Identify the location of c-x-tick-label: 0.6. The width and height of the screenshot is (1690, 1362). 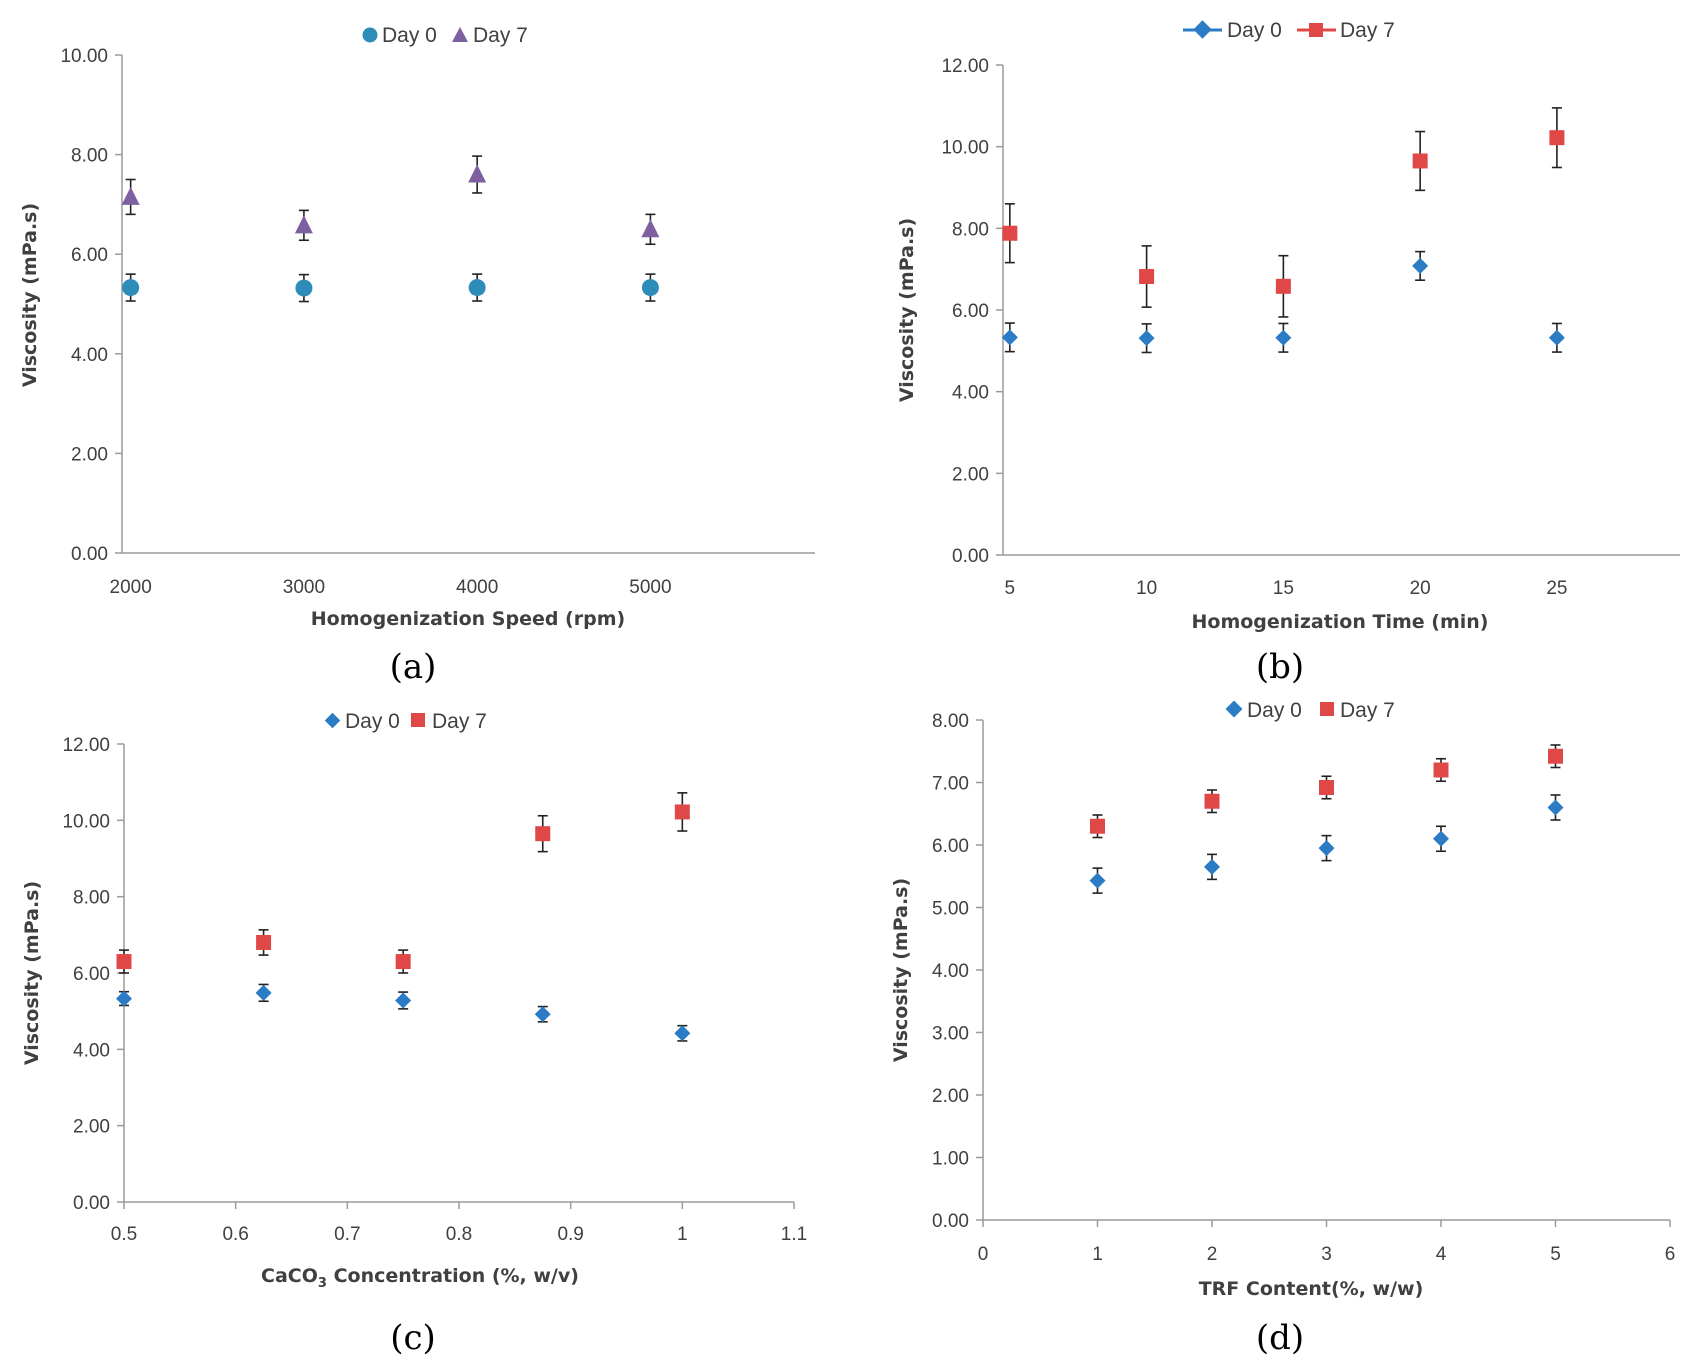
(235, 1234).